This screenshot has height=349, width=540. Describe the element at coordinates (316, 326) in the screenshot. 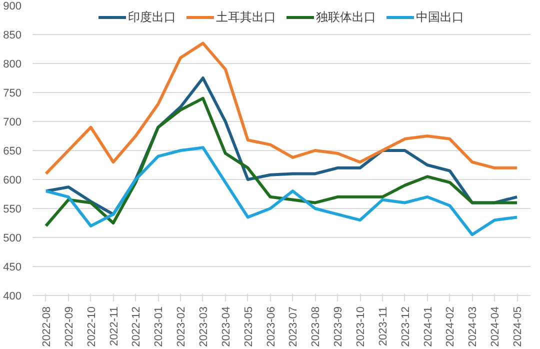

I see `x-tick-label: 2023-08` at that location.